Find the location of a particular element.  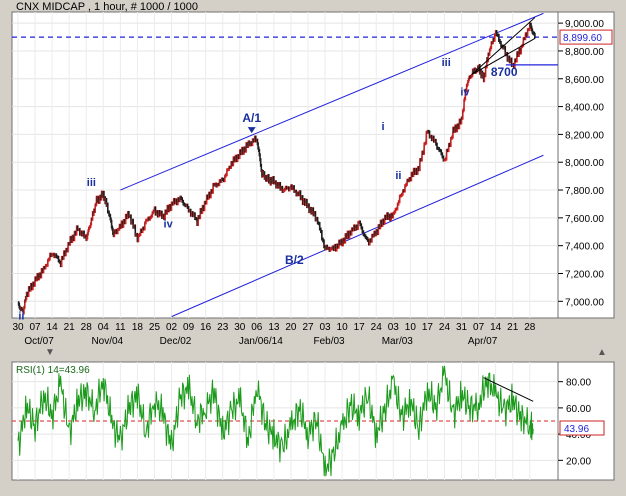

price-y-tick-label: 7,400.00 is located at coordinates (584, 247).